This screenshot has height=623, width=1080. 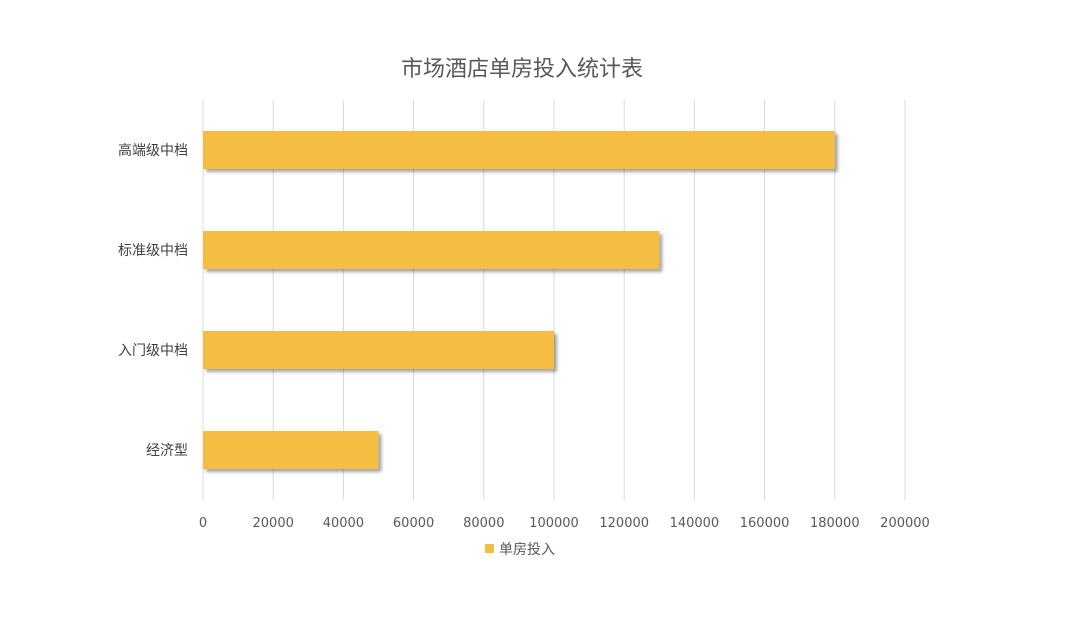 What do you see at coordinates (835, 523) in the screenshot?
I see `x-tick-label: 180000` at bounding box center [835, 523].